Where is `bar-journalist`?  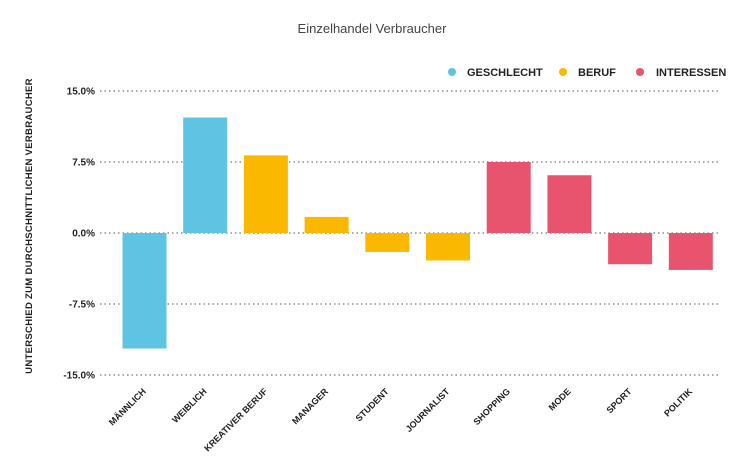 bar-journalist is located at coordinates (448, 247).